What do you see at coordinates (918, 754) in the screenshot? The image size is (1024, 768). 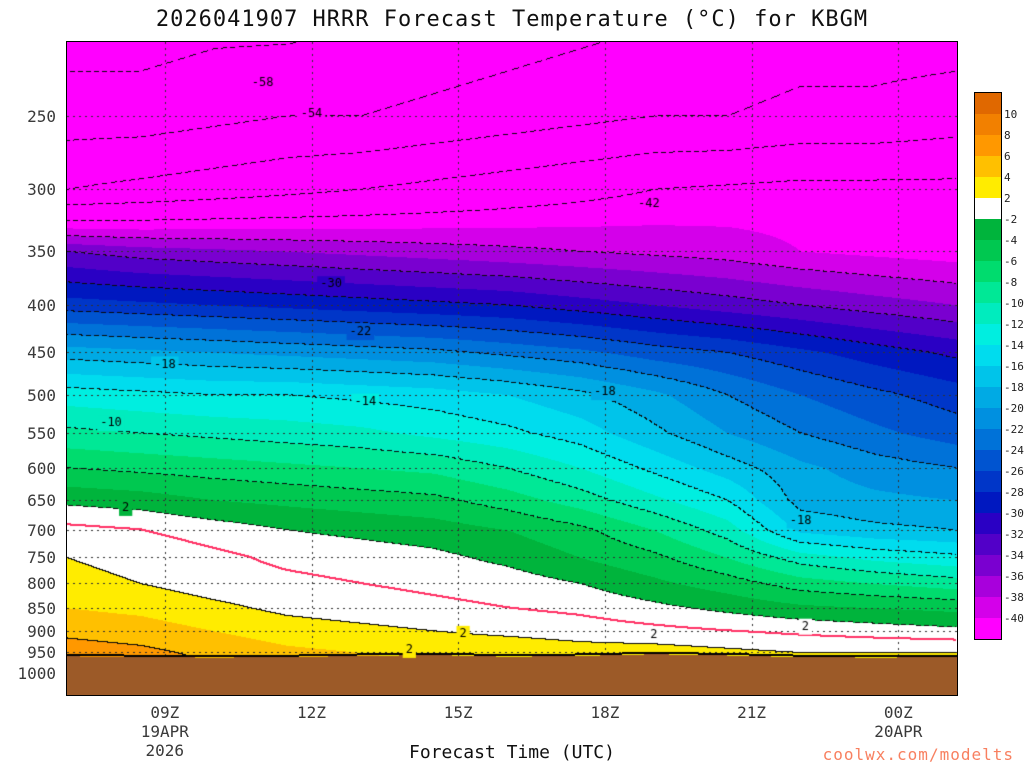 I see `watermark: coolwx.com/modelts` at bounding box center [918, 754].